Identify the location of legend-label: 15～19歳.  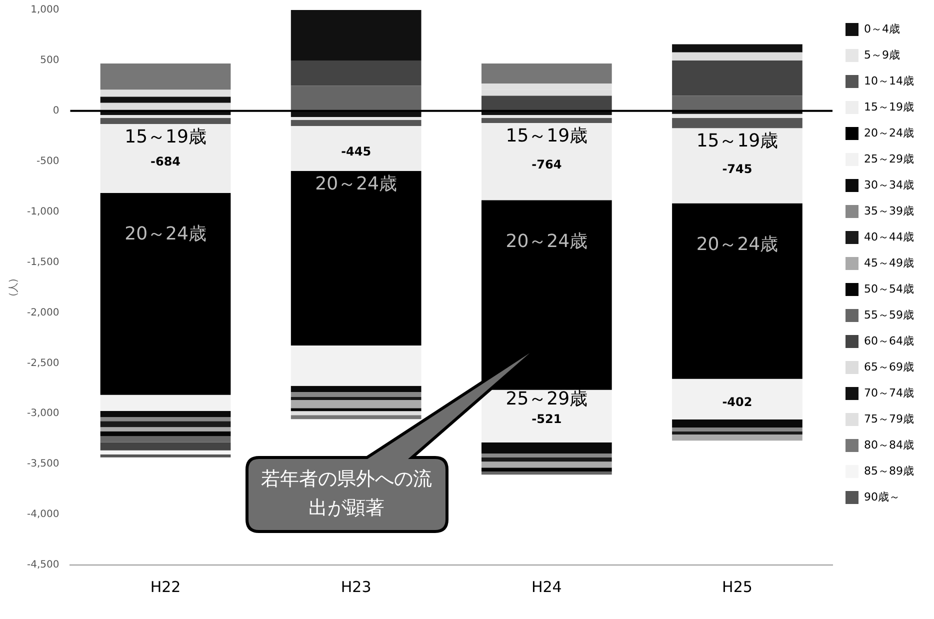
(889, 107).